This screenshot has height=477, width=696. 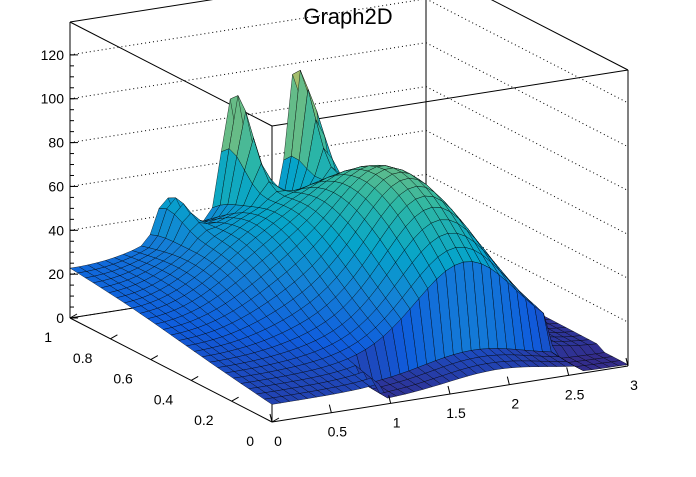 I want to click on y-tick-label: 0.6, so click(x=123, y=379).